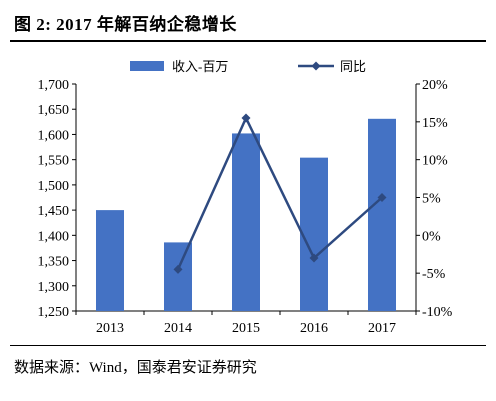 This screenshot has height=401, width=496. What do you see at coordinates (125, 24) in the screenshot?
I see `figure-title: 图 2: 2017 年解百纳企稳增长` at bounding box center [125, 24].